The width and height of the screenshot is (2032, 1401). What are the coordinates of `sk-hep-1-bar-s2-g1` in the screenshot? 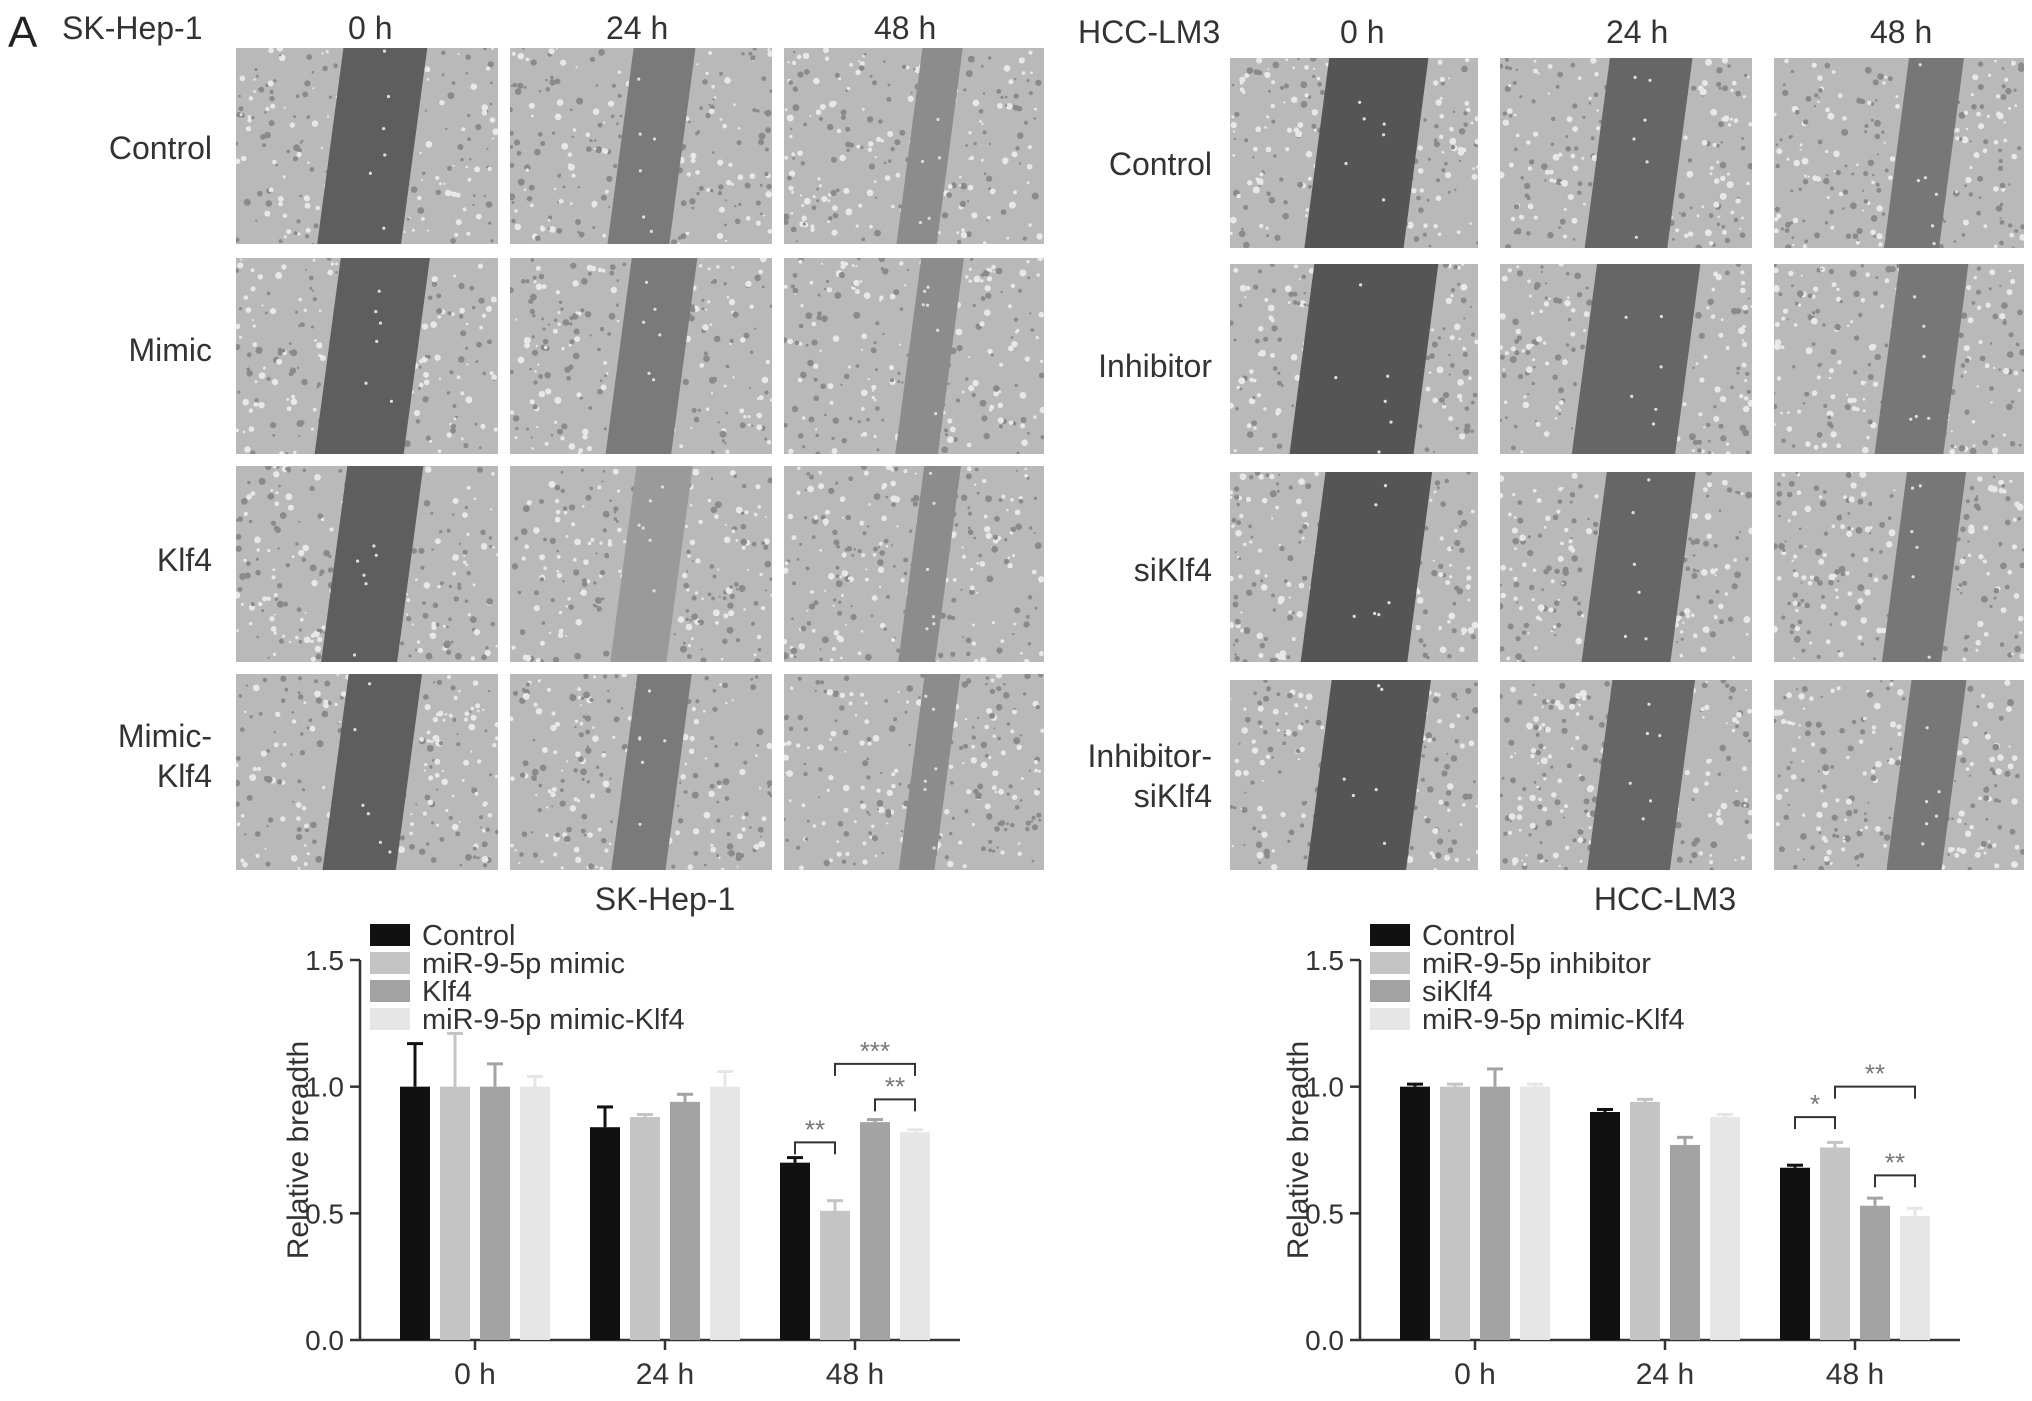 It's located at (685, 1220).